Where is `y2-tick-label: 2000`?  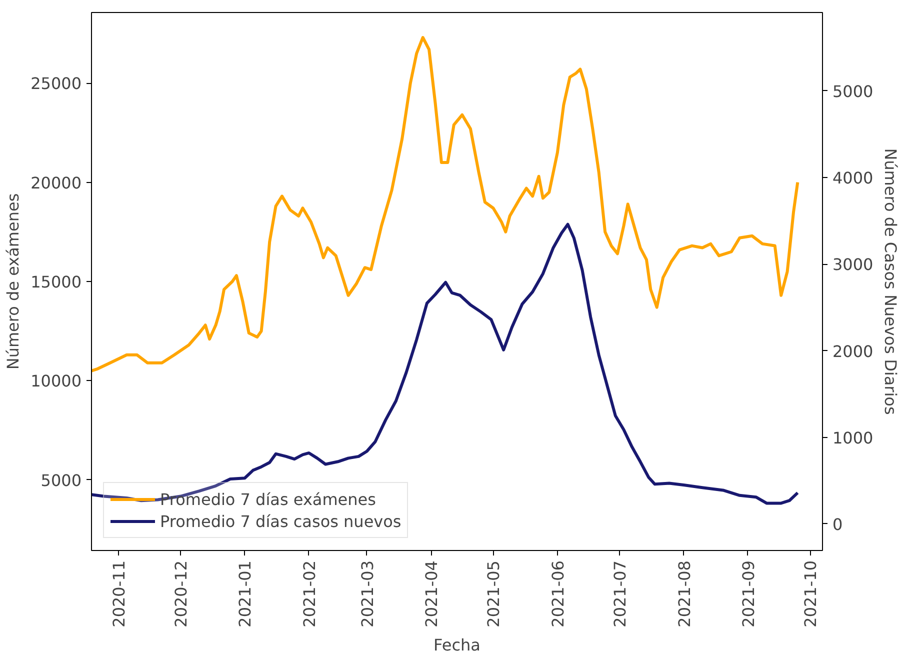 y2-tick-label: 2000 is located at coordinates (853, 351).